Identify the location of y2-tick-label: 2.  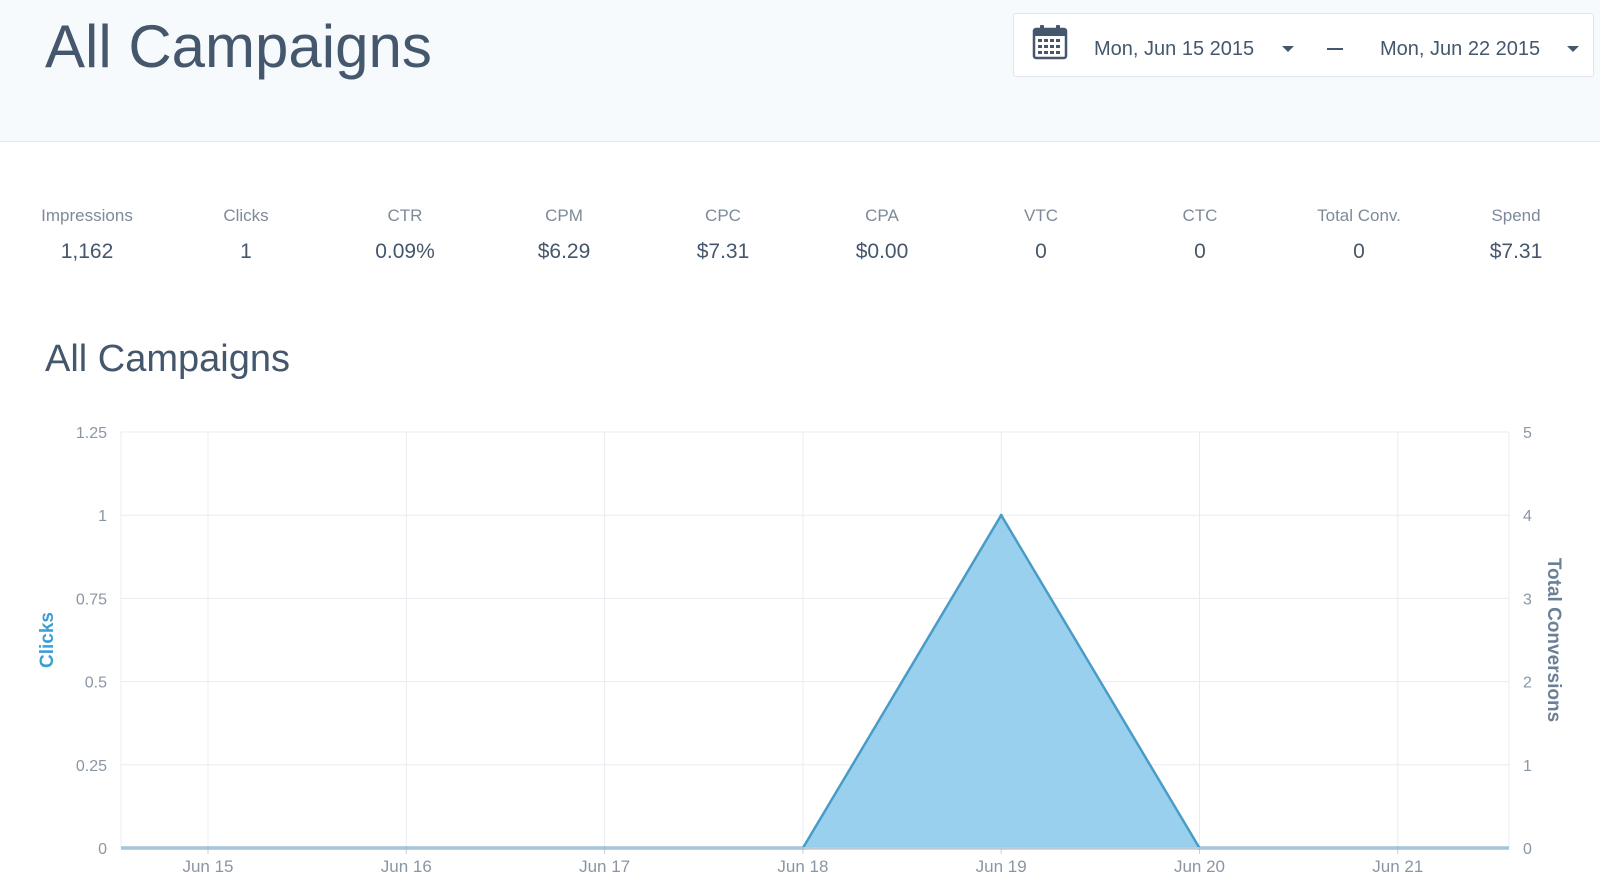
(1527, 683).